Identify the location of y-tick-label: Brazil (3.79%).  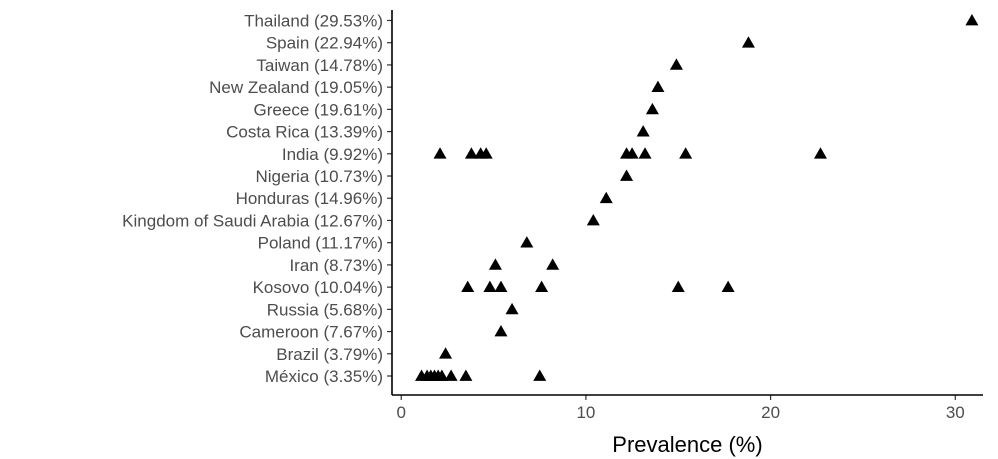
(329, 354).